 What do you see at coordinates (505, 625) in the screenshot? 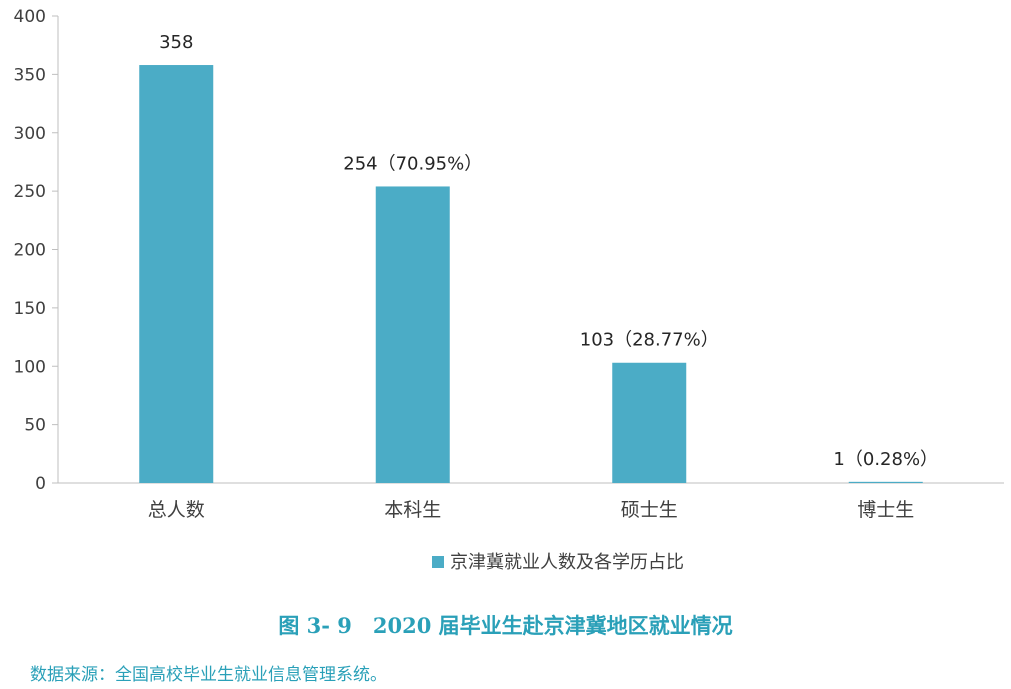
I see `figure-caption: 图 3- 9 2020 届毕业生赴京津冀地区就业情况` at bounding box center [505, 625].